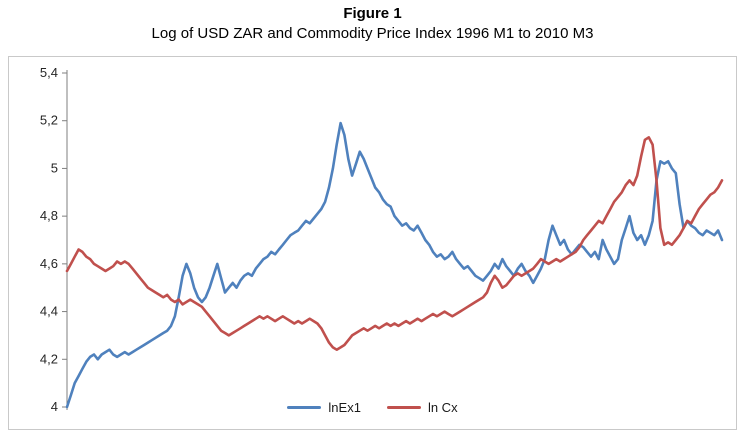  I want to click on y-axis-tick-label: 4,4, so click(49, 311).